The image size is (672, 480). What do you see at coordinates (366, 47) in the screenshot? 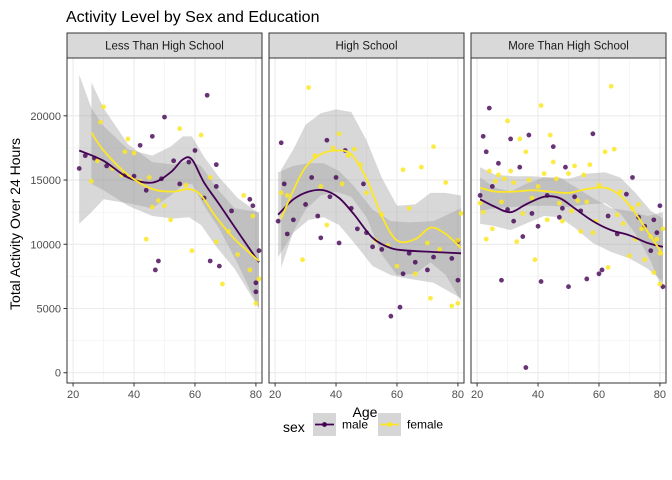
I see `facet-strip-label: High School` at bounding box center [366, 47].